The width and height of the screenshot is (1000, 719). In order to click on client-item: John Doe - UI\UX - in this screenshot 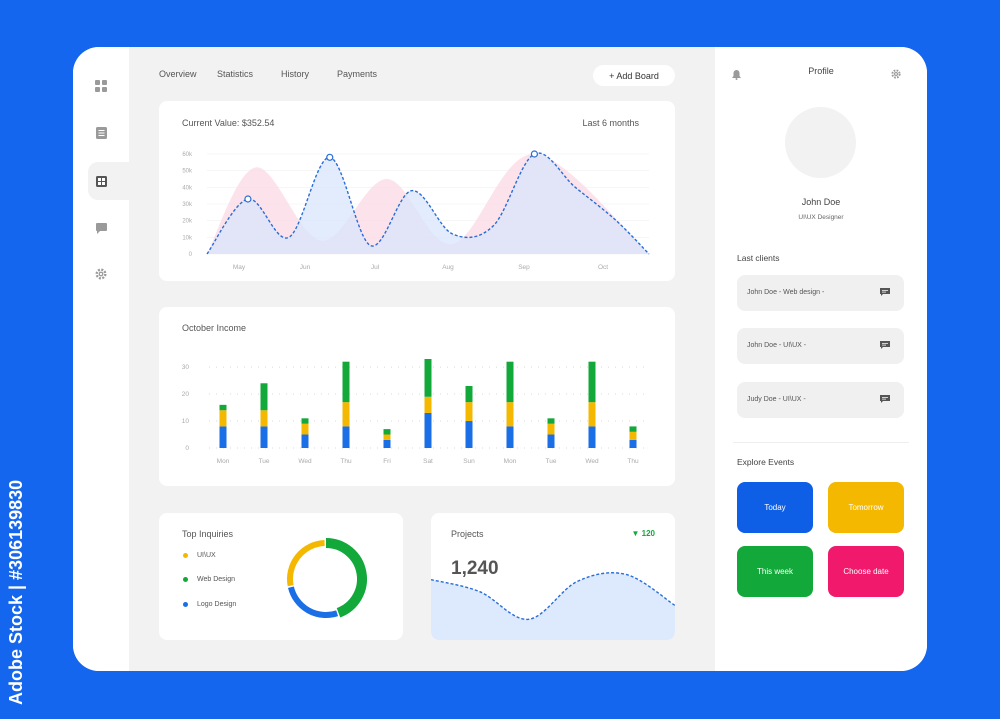, I will do `click(820, 346)`.